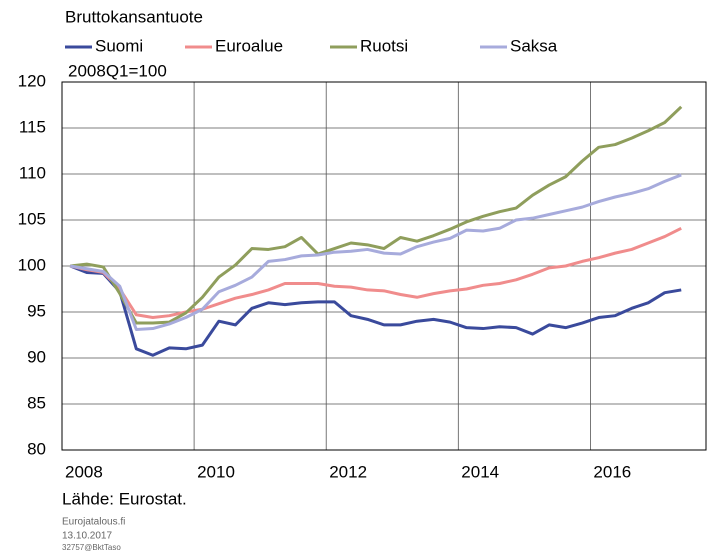  What do you see at coordinates (32, 126) in the screenshot?
I see `y-tick-label: 115` at bounding box center [32, 126].